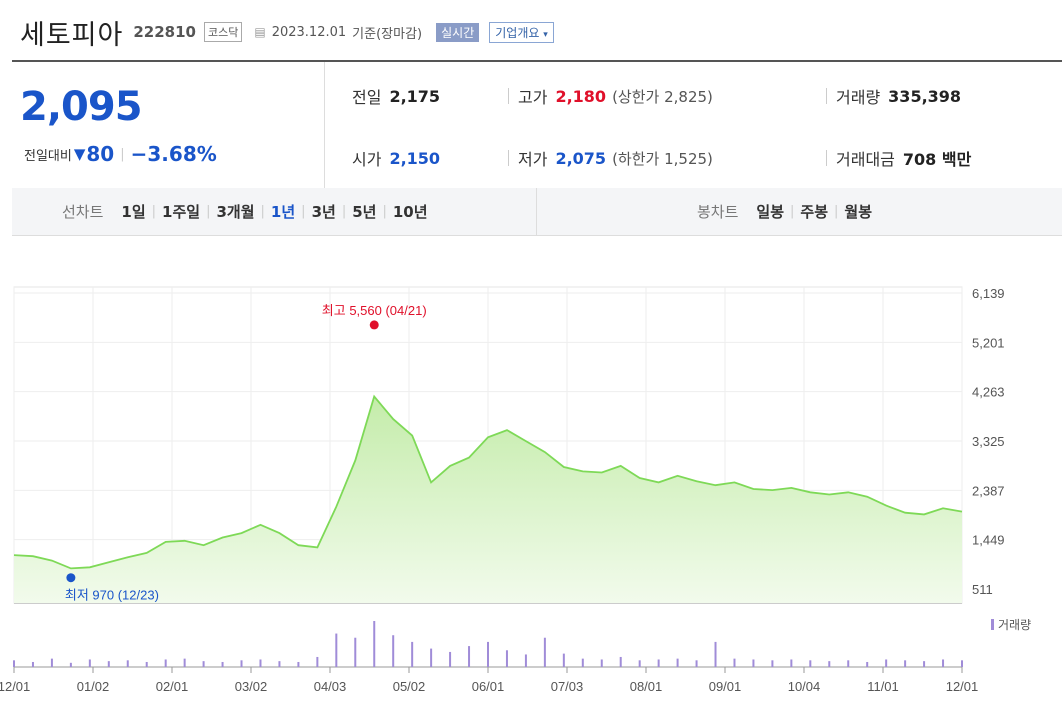 This screenshot has height=726, width=1062. I want to click on low-value: 2,075, so click(581, 158).